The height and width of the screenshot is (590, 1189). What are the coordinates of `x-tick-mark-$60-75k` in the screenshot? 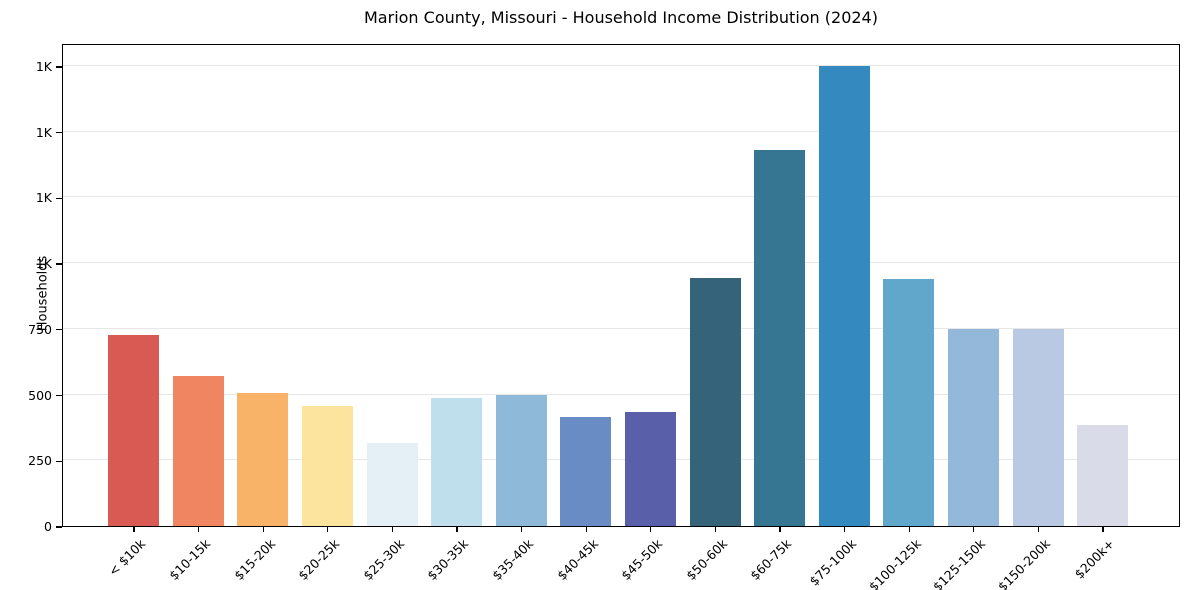 It's located at (780, 529).